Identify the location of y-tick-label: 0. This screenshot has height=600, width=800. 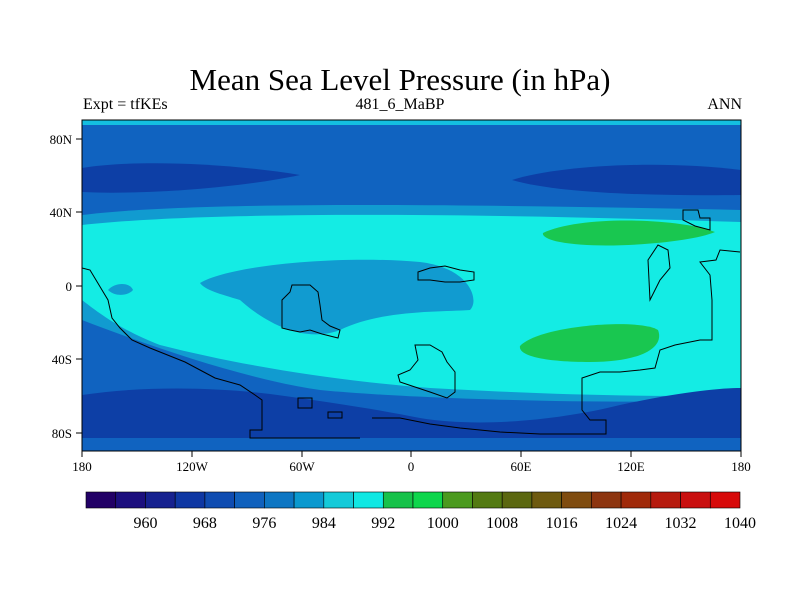
(69, 286).